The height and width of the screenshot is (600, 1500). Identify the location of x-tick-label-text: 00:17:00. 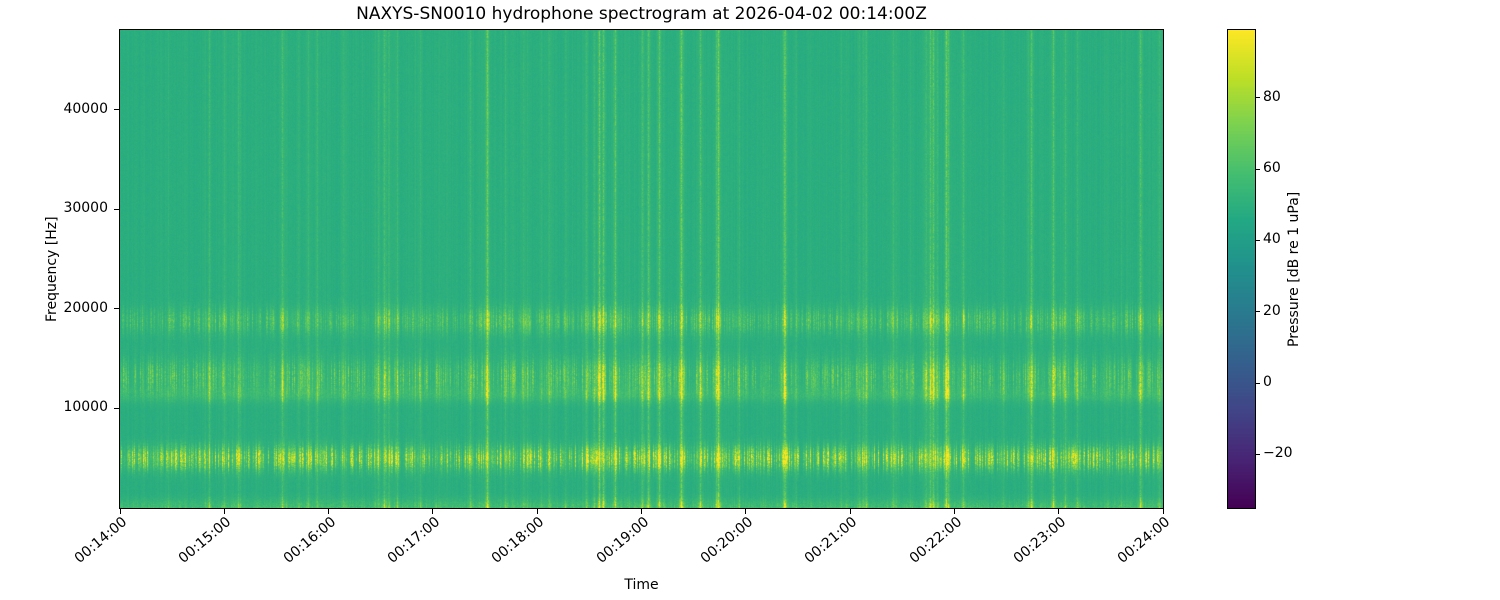
(414, 540).